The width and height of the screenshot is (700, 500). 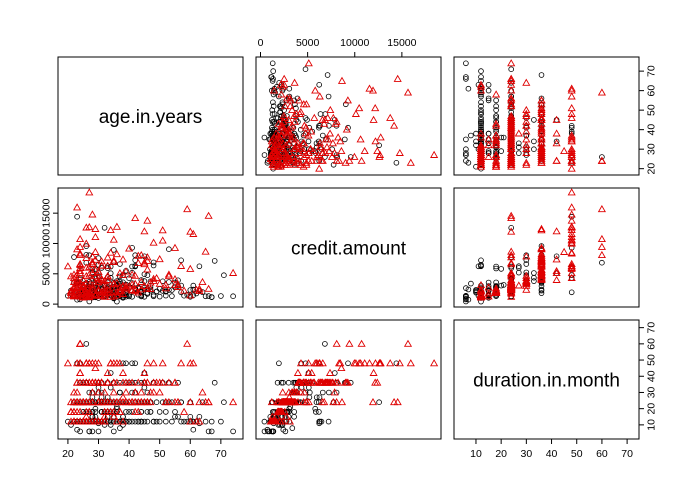 I want to click on point-circle-credit.amount-vs-age.in.years-267, so click(x=132, y=272).